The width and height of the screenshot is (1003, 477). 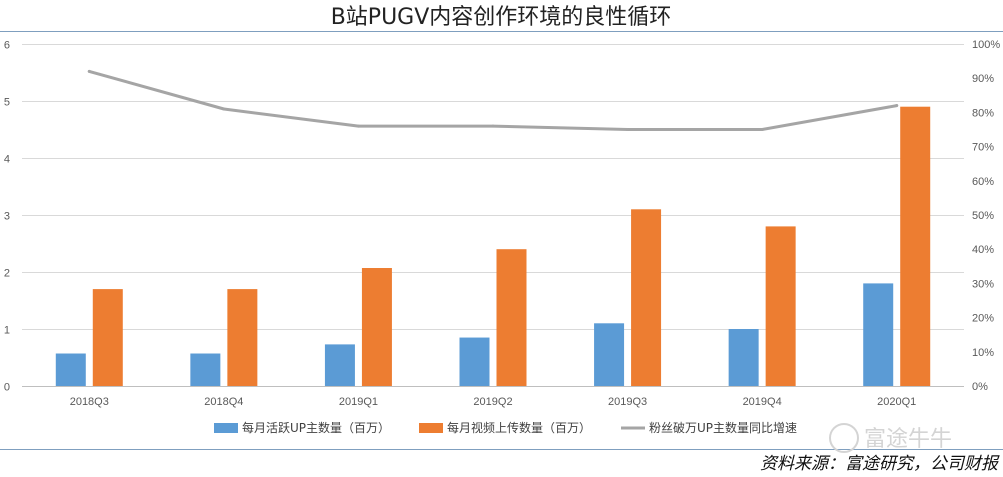 I want to click on y-left-tick-label: 1, so click(x=7, y=331).